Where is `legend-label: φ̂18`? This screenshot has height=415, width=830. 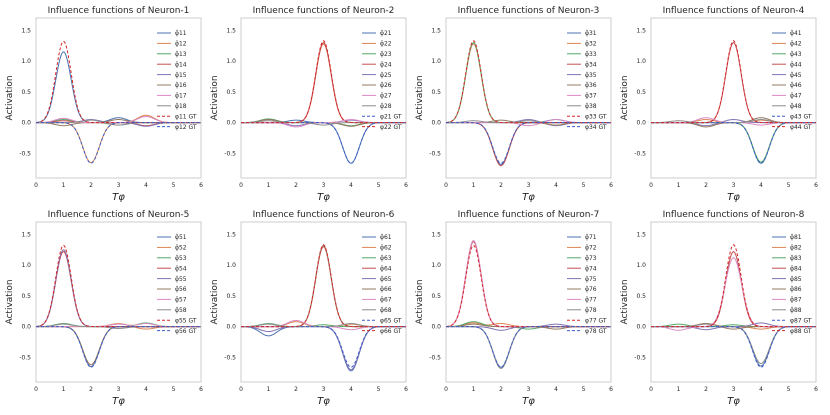
legend-label: φ̂18 is located at coordinates (181, 106).